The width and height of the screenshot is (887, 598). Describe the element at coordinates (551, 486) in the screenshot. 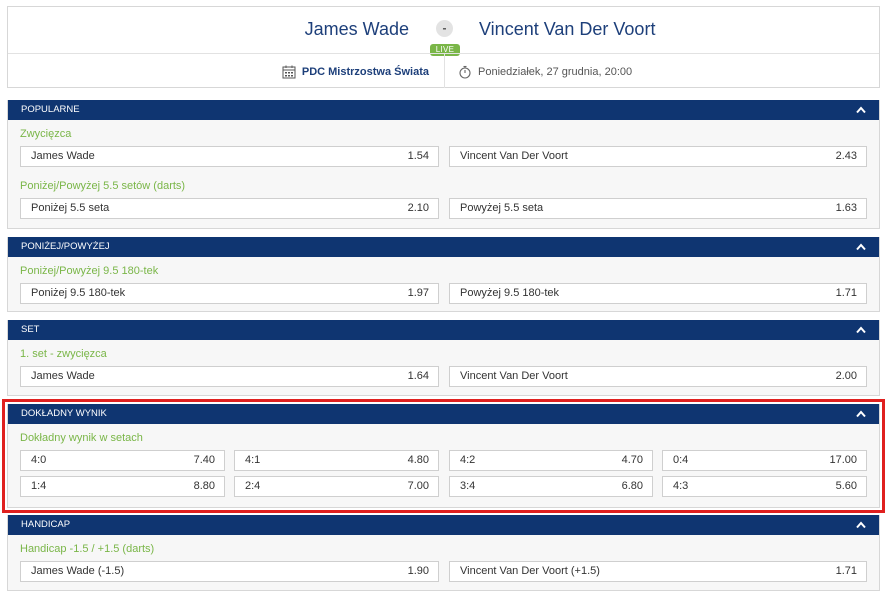

I see `odd-button: 3:4 6.80` at that location.